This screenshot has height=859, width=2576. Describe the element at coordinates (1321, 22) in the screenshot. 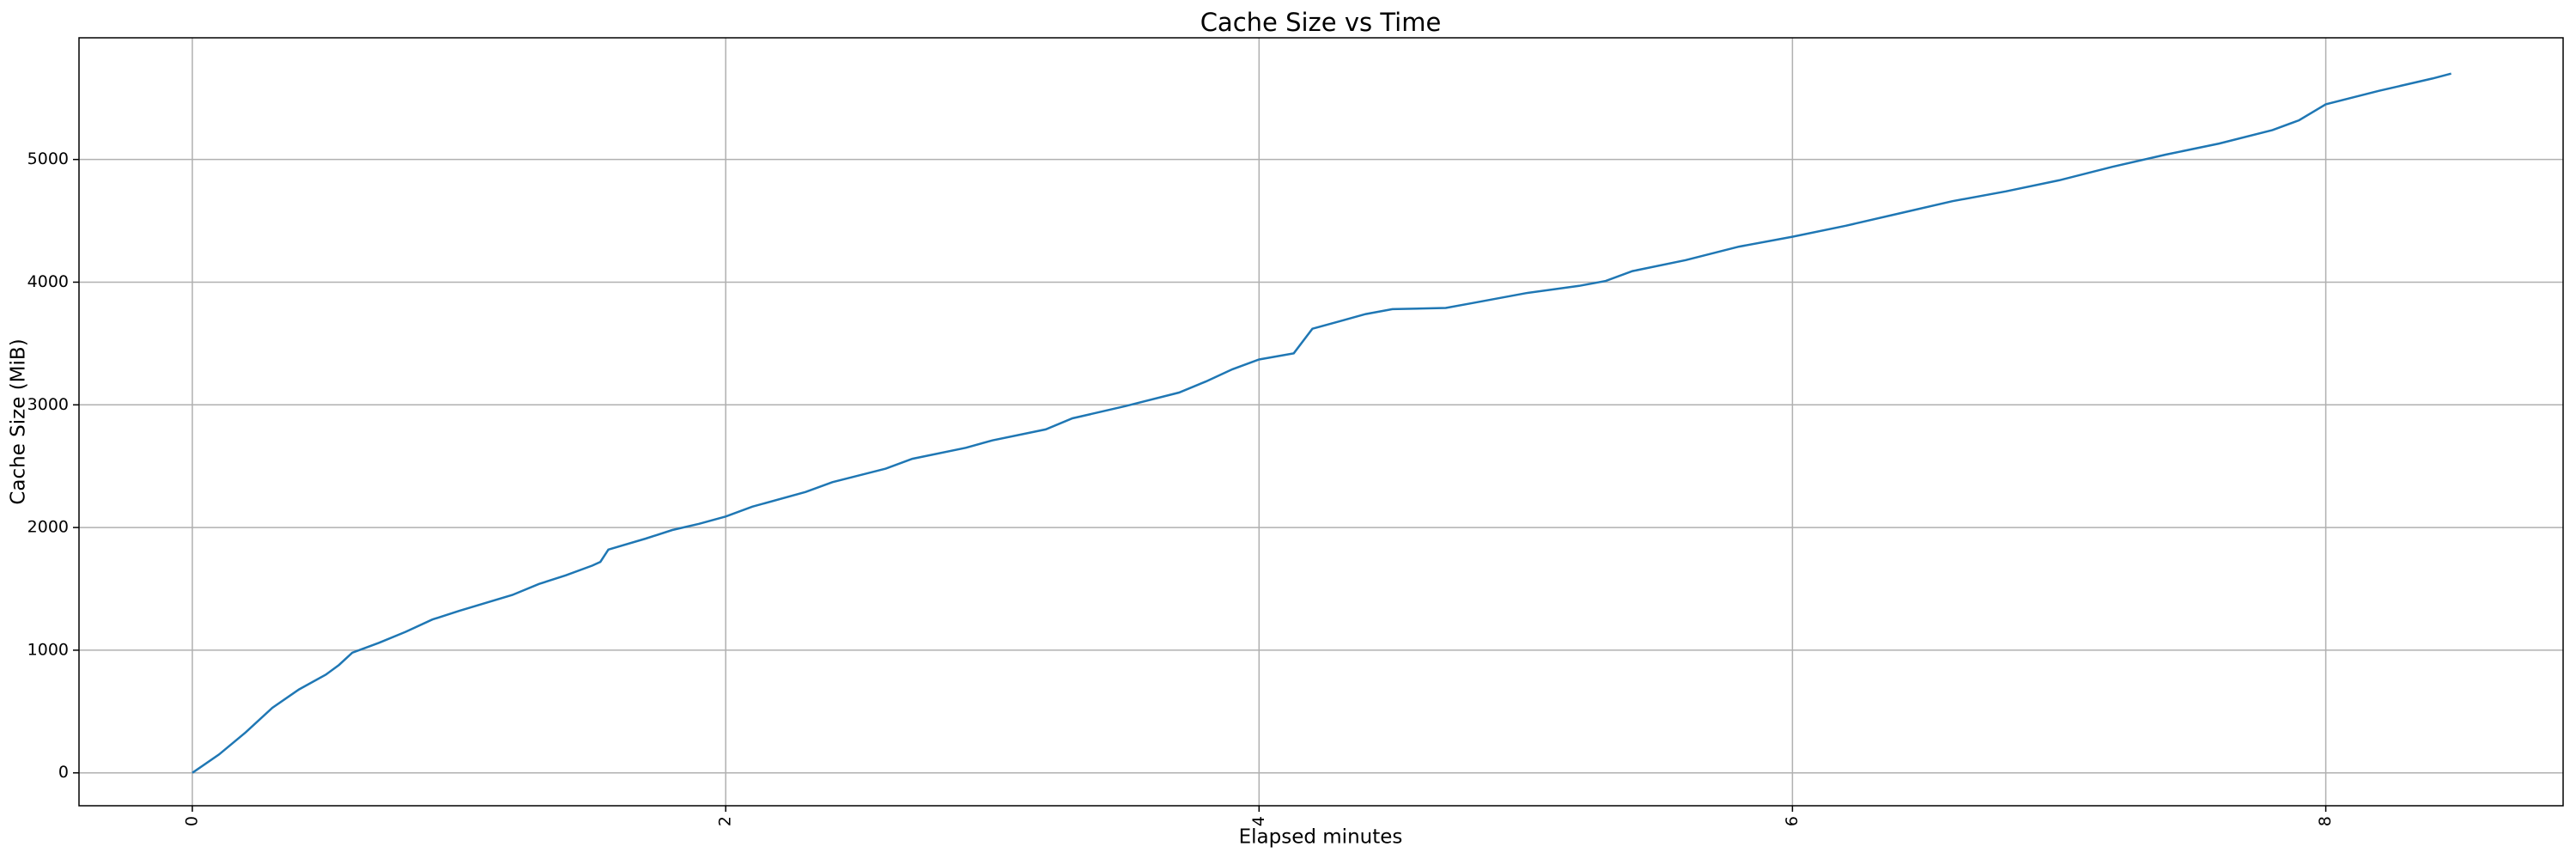

I see `chart-title: Cache Size vs Time` at that location.